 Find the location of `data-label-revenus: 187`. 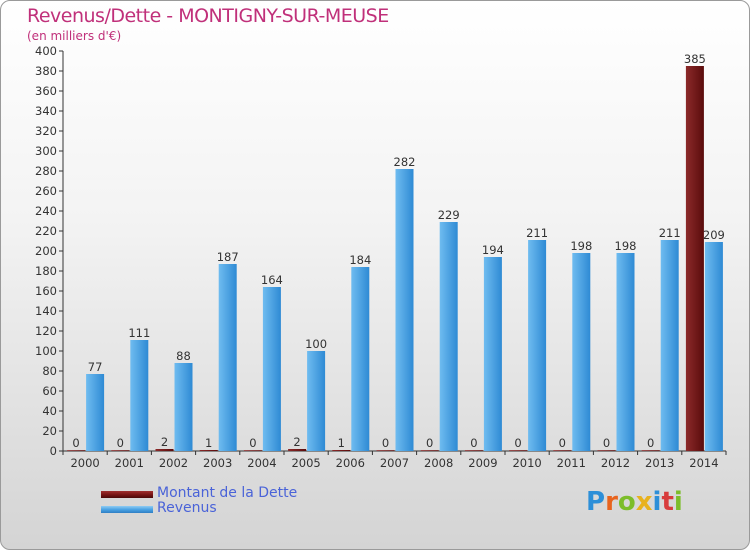

data-label-revenus: 187 is located at coordinates (228, 257).